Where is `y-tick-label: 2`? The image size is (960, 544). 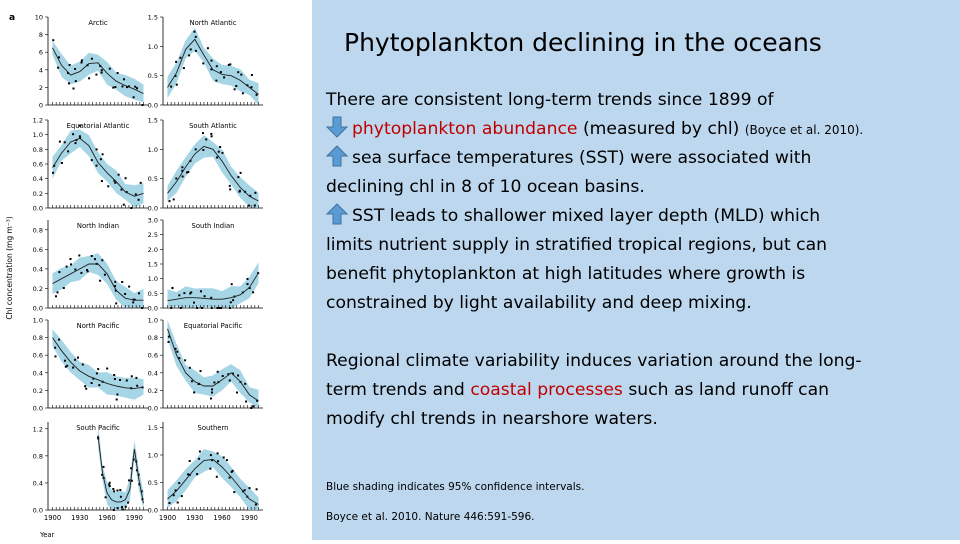 y-tick-label: 2 is located at coordinates (41, 88).